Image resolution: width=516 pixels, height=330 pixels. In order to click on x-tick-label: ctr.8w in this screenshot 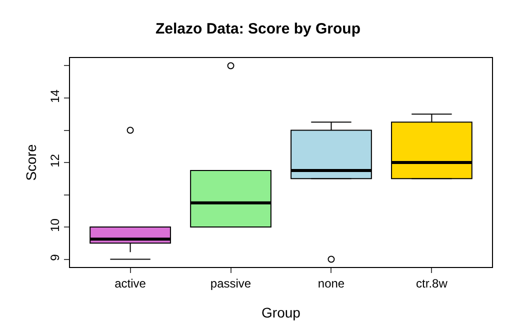, I will do `click(432, 283)`.